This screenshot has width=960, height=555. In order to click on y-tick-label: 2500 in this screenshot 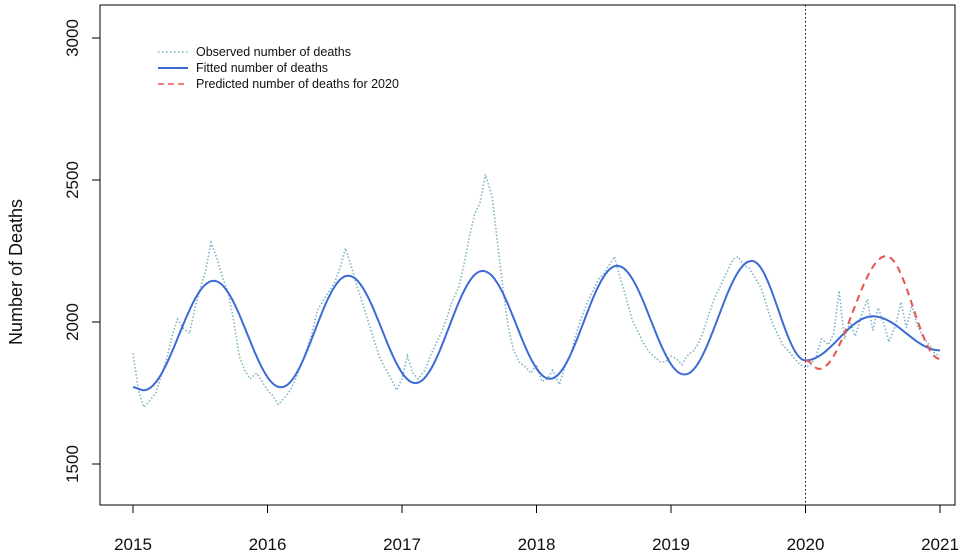, I will do `click(72, 180)`.